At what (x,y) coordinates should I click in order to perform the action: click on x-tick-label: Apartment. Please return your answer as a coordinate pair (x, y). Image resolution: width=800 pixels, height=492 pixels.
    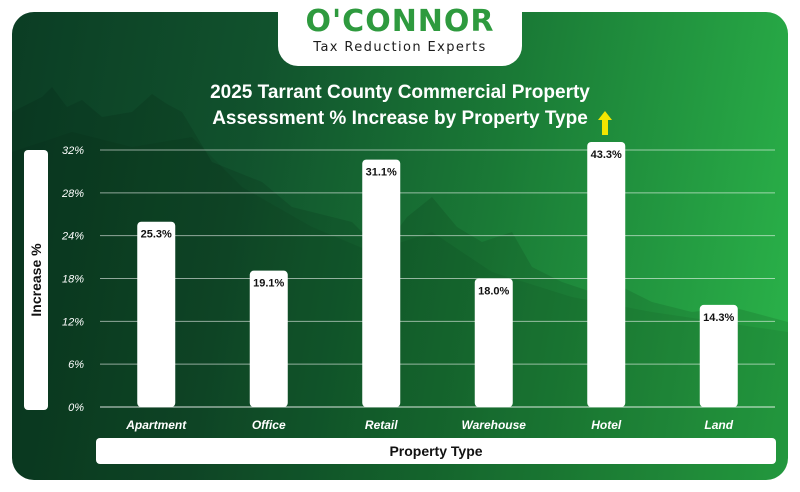
    Looking at the image, I should click on (156, 425).